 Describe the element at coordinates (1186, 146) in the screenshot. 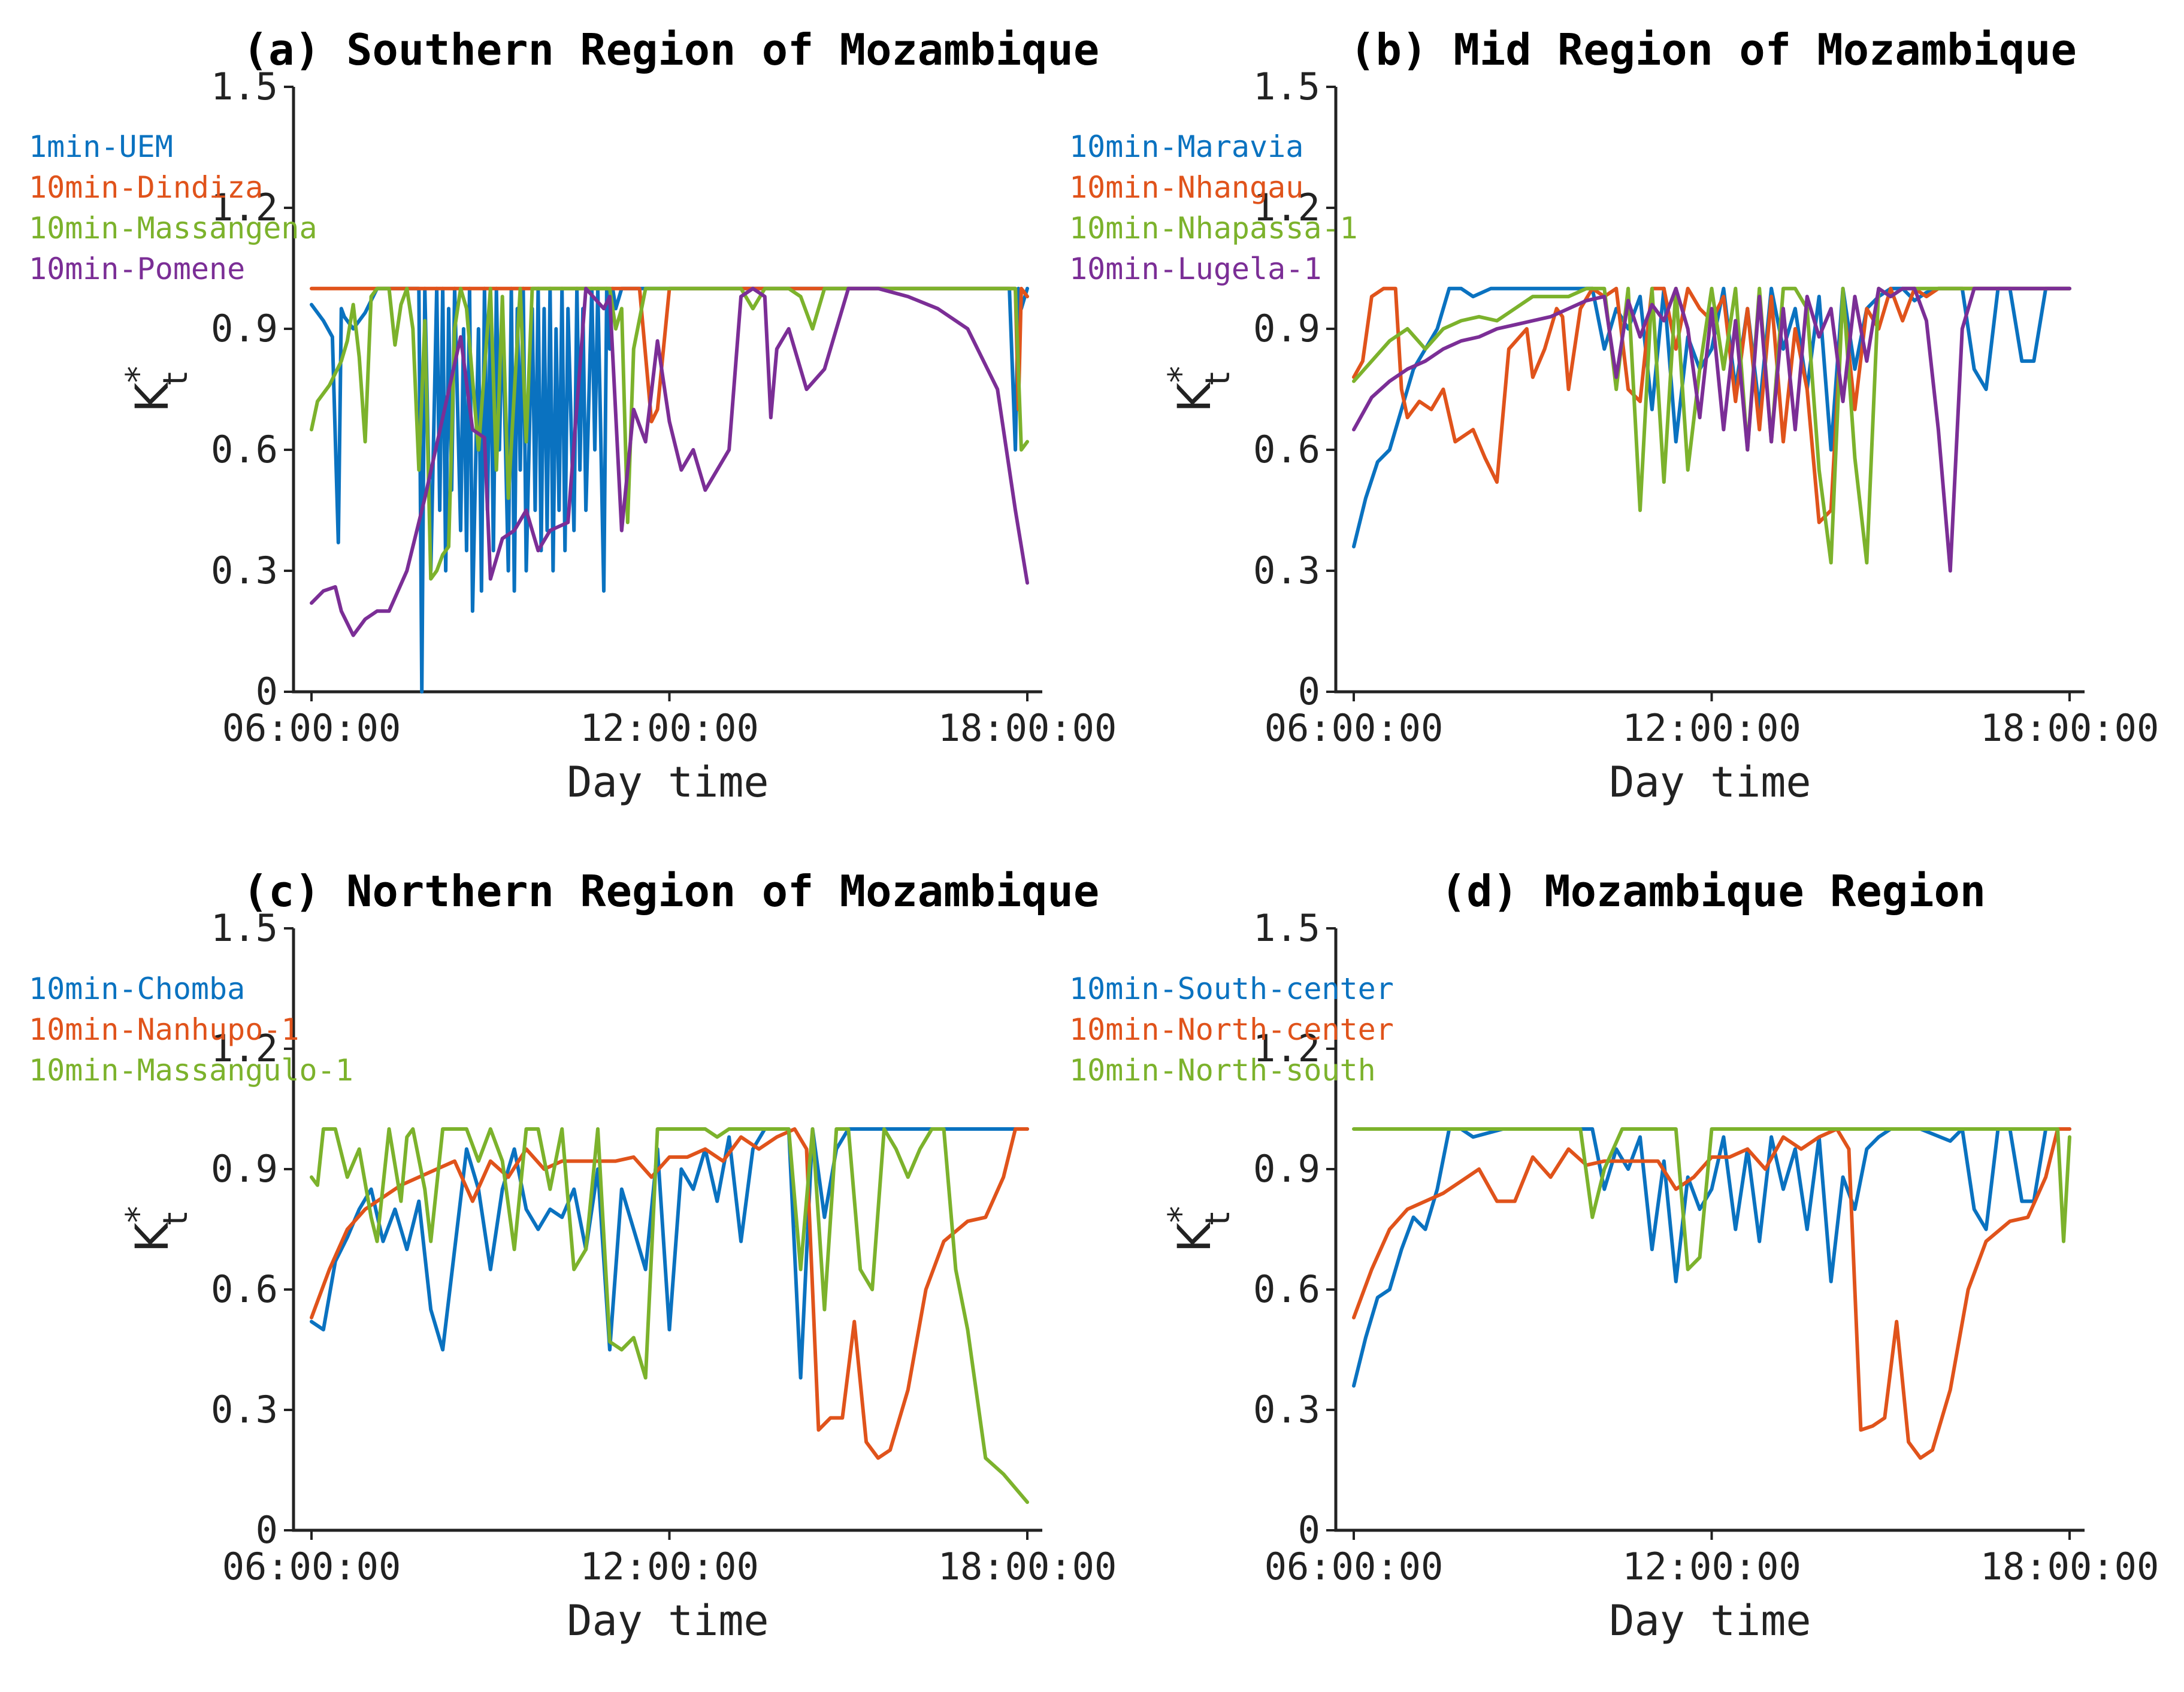

I see `legend-entry: 10min-Maravia` at that location.